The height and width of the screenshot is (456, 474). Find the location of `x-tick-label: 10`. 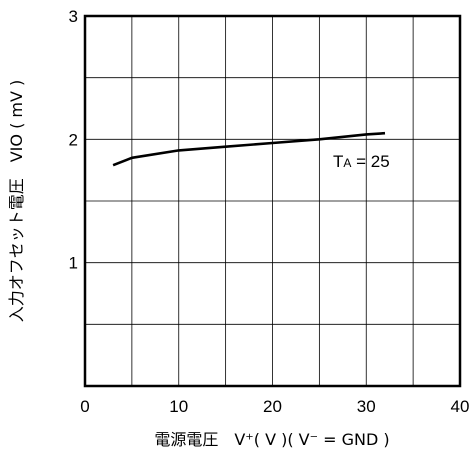

x-tick-label: 10 is located at coordinates (178, 406).